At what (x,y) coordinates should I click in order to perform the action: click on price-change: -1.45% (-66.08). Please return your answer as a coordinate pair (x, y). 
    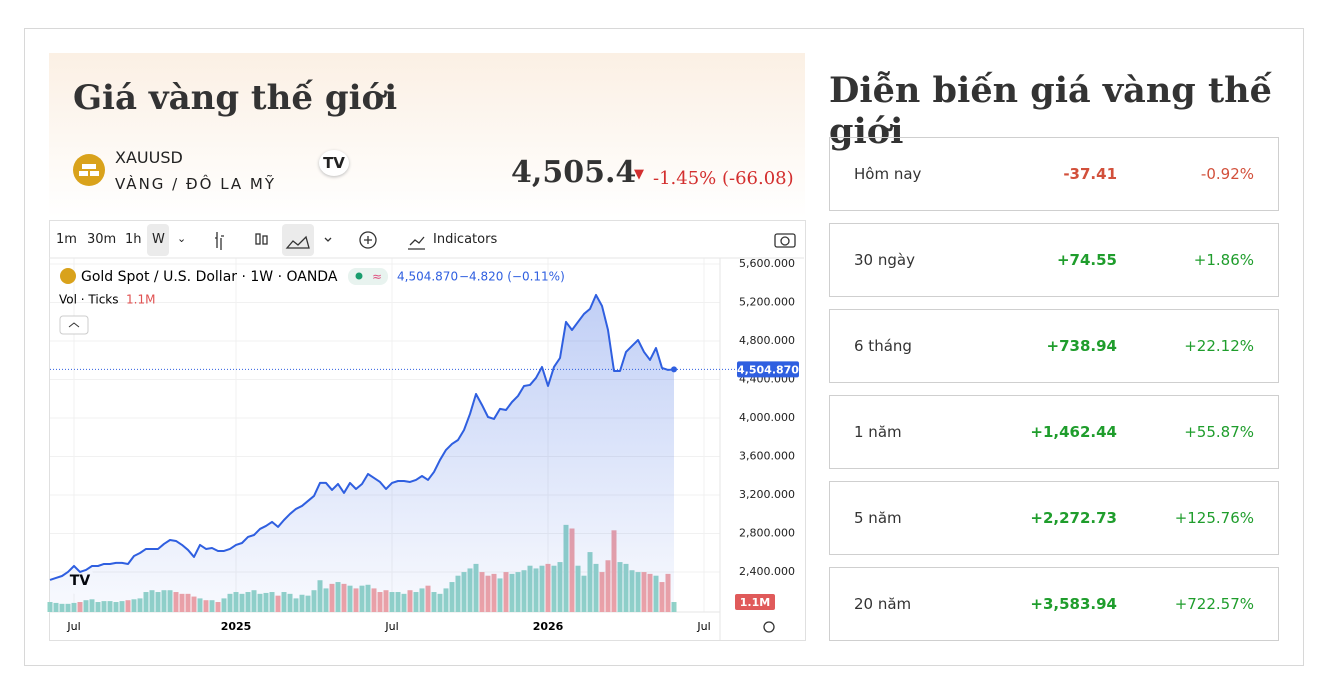
    Looking at the image, I should click on (723, 178).